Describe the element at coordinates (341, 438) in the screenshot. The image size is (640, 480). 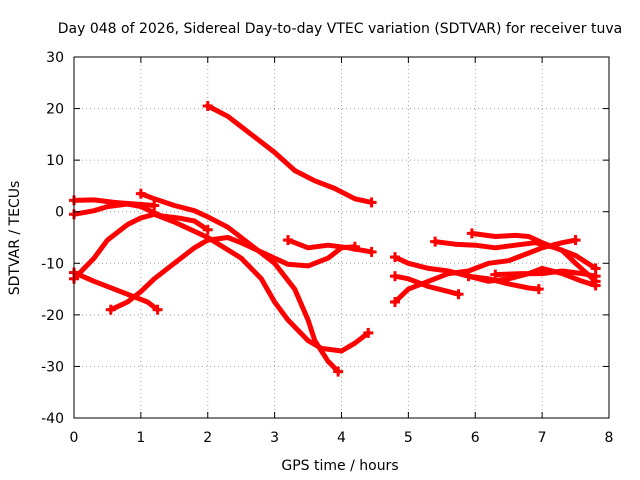
I see `x-tick-label: 4` at that location.